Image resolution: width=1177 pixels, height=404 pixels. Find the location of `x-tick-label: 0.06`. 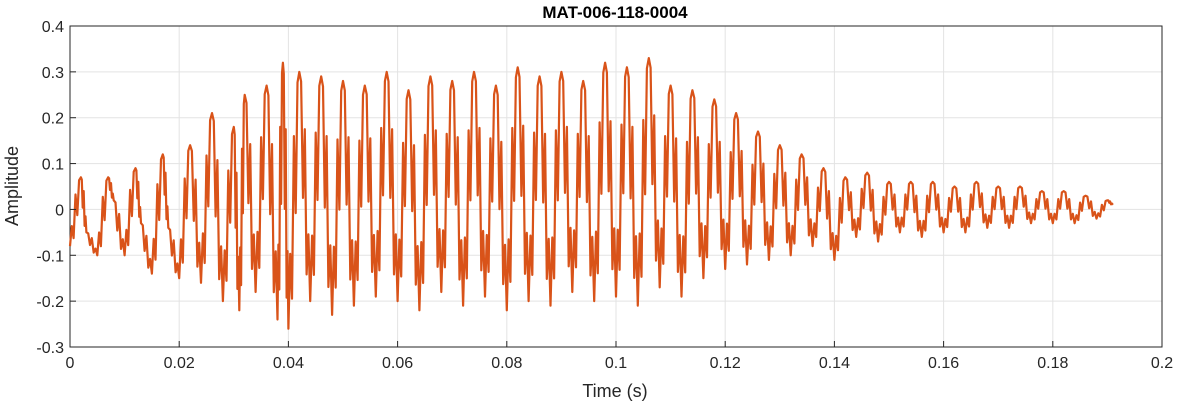

x-tick-label: 0.06 is located at coordinates (397, 363).